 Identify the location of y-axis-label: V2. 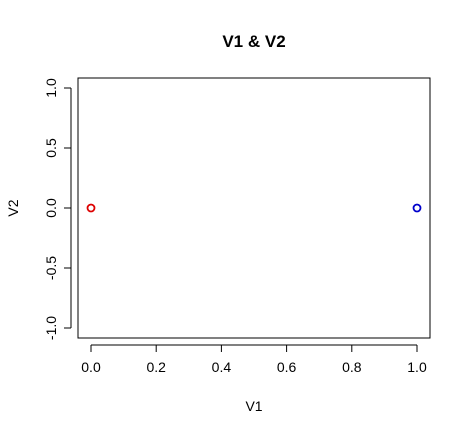
(13, 207).